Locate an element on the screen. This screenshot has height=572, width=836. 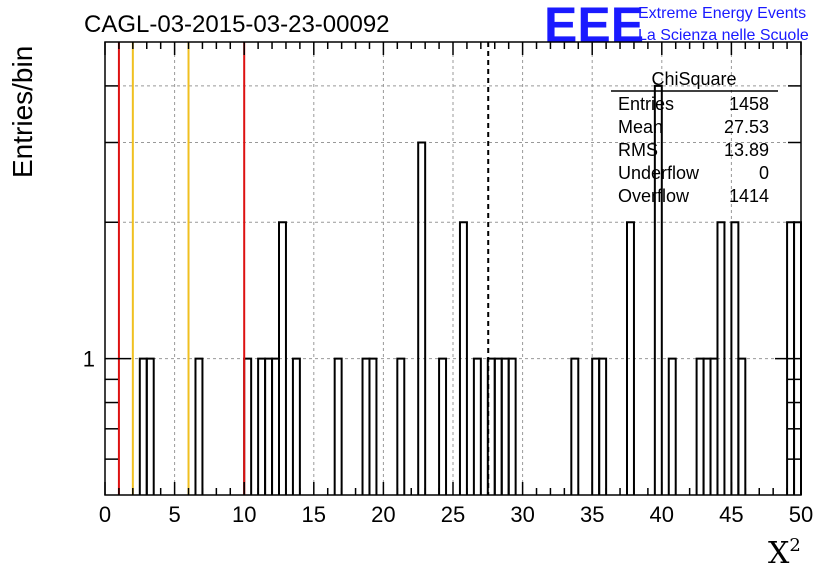
stats-value-overflow: 1414 is located at coordinates (749, 196).